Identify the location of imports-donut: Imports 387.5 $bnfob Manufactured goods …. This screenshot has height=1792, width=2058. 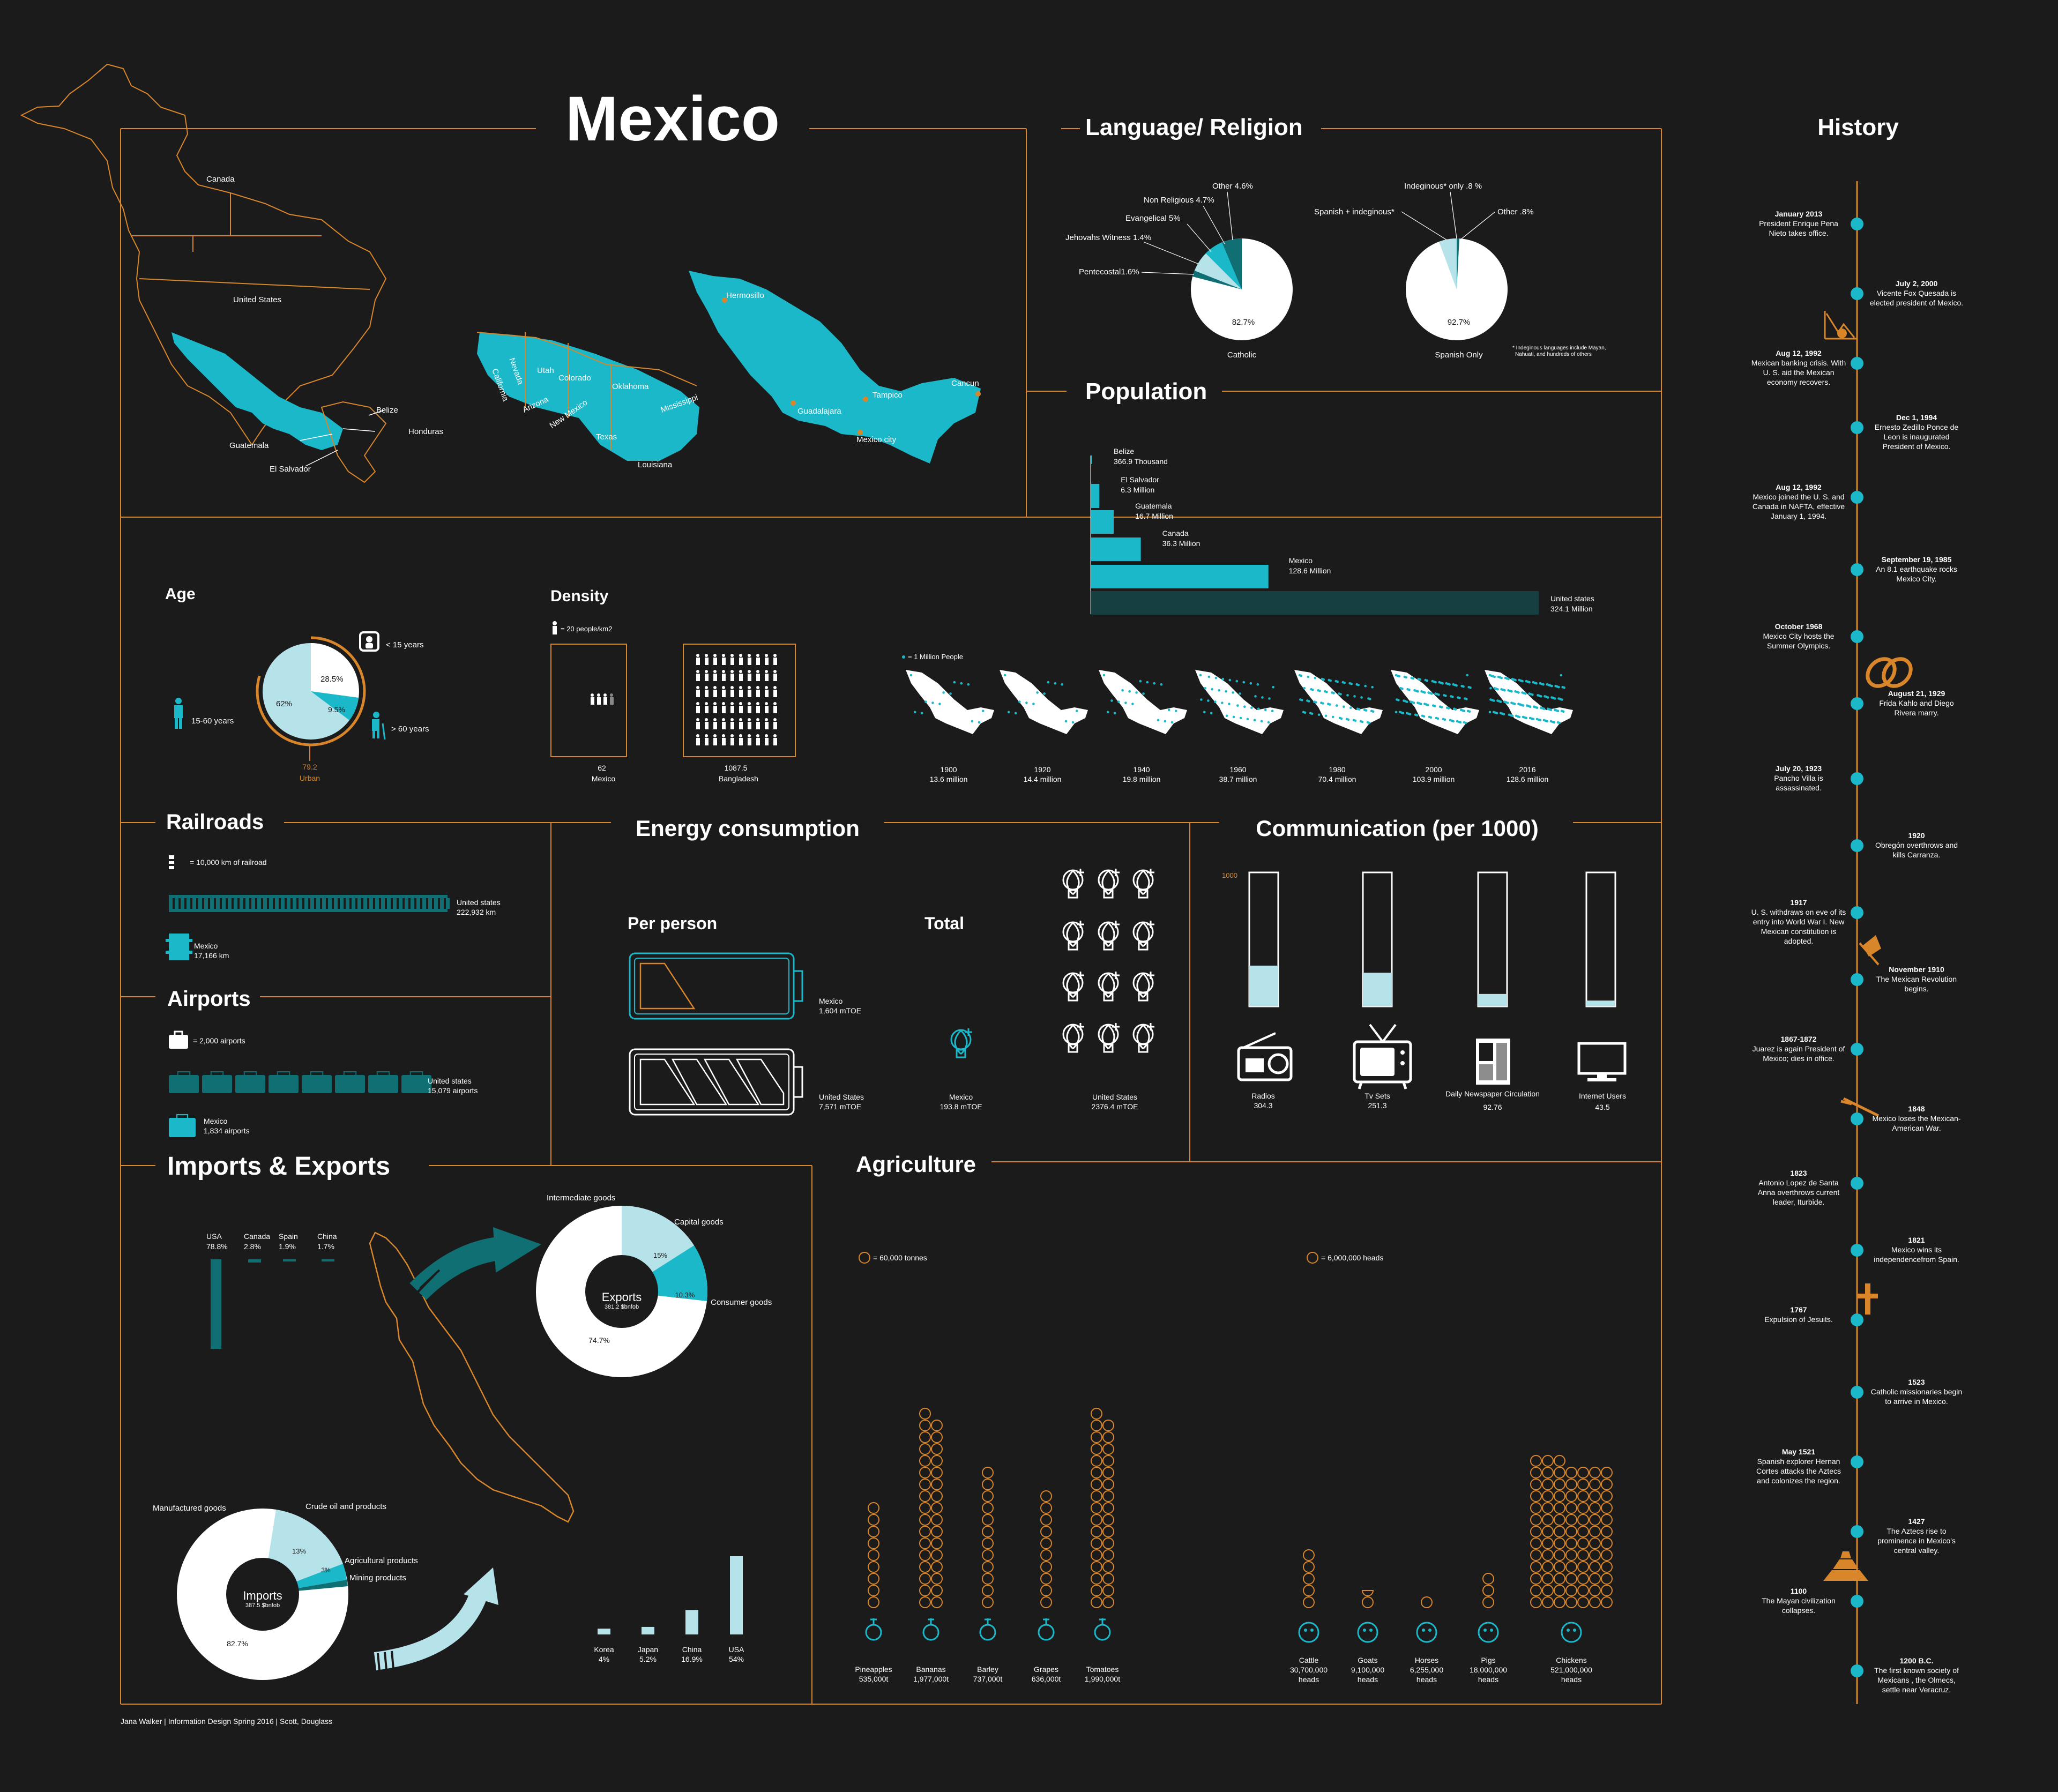
(285, 1591).